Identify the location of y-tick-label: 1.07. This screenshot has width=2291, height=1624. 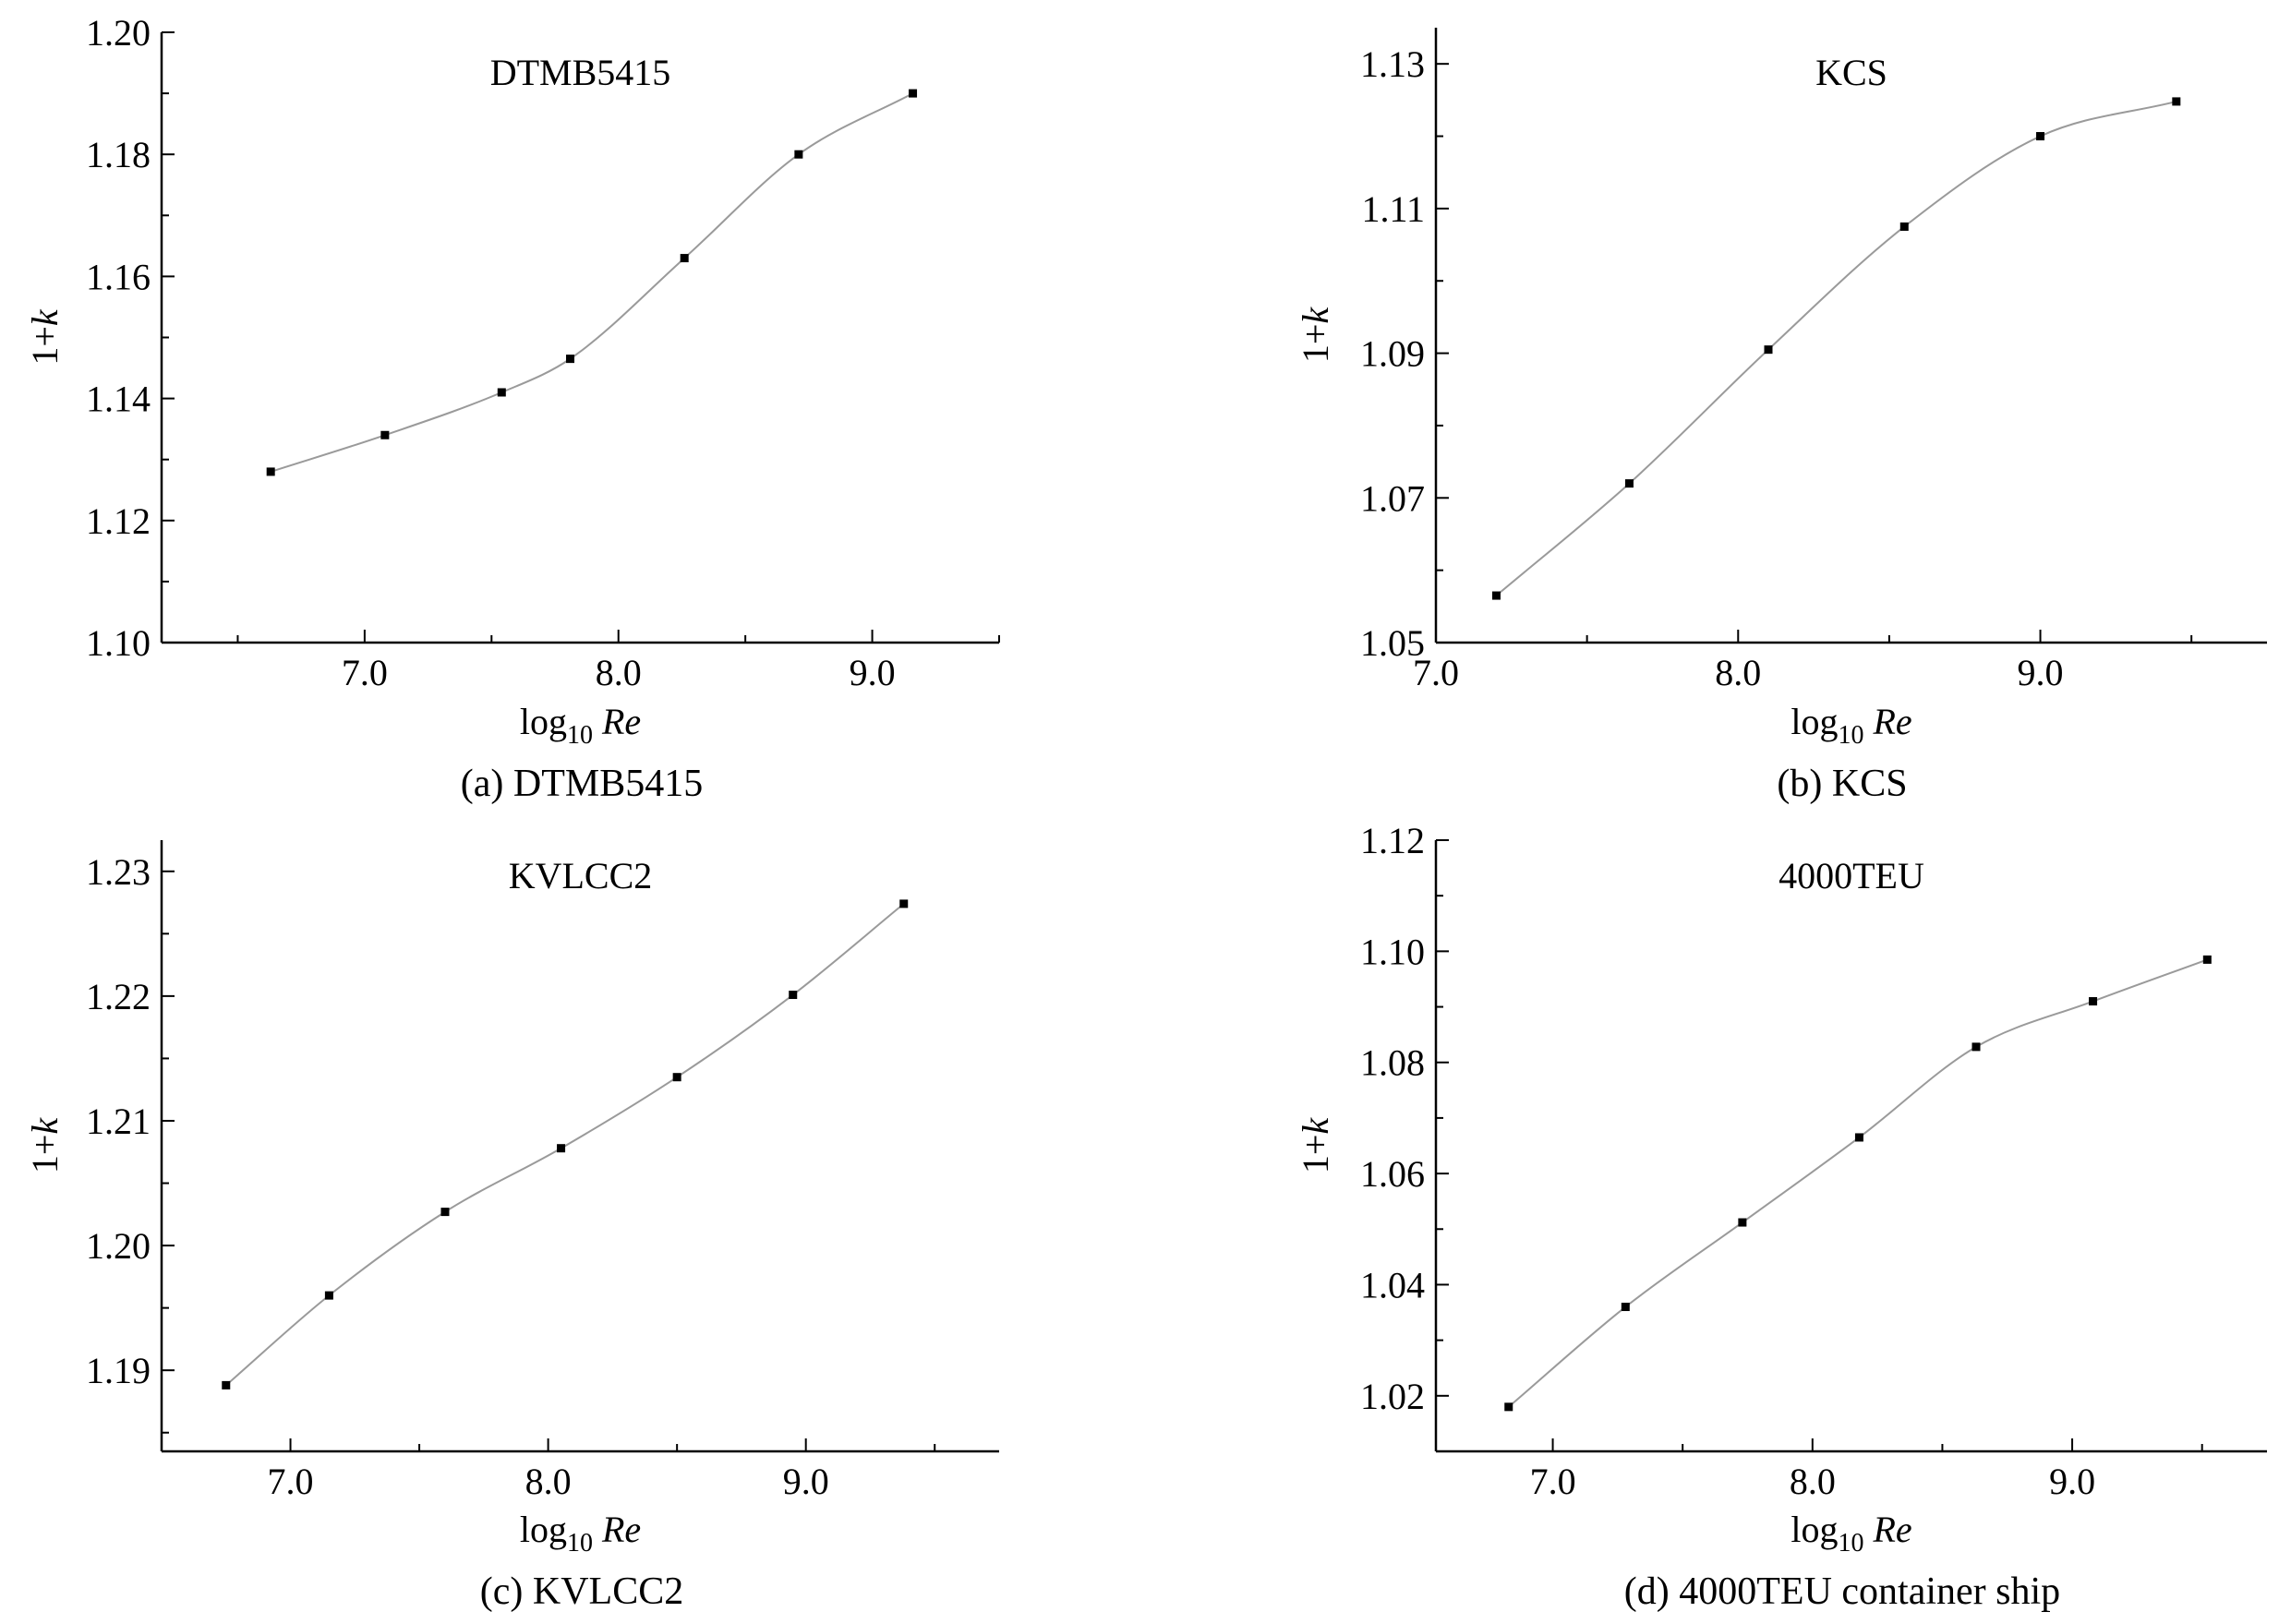
(1392, 498).